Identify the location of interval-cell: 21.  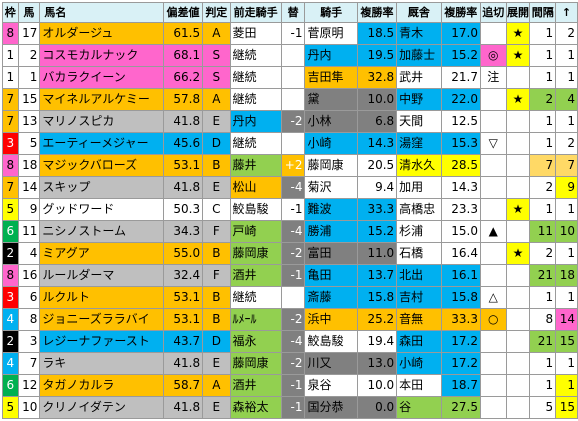
(543, 341).